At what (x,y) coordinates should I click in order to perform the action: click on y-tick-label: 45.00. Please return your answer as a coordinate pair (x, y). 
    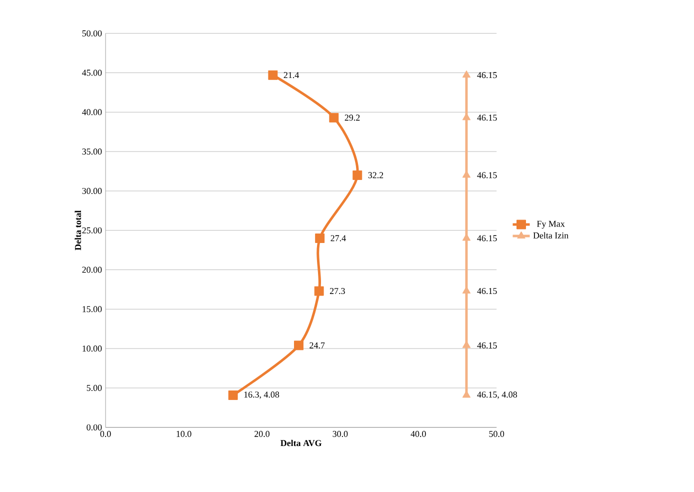
    Looking at the image, I should click on (92, 73).